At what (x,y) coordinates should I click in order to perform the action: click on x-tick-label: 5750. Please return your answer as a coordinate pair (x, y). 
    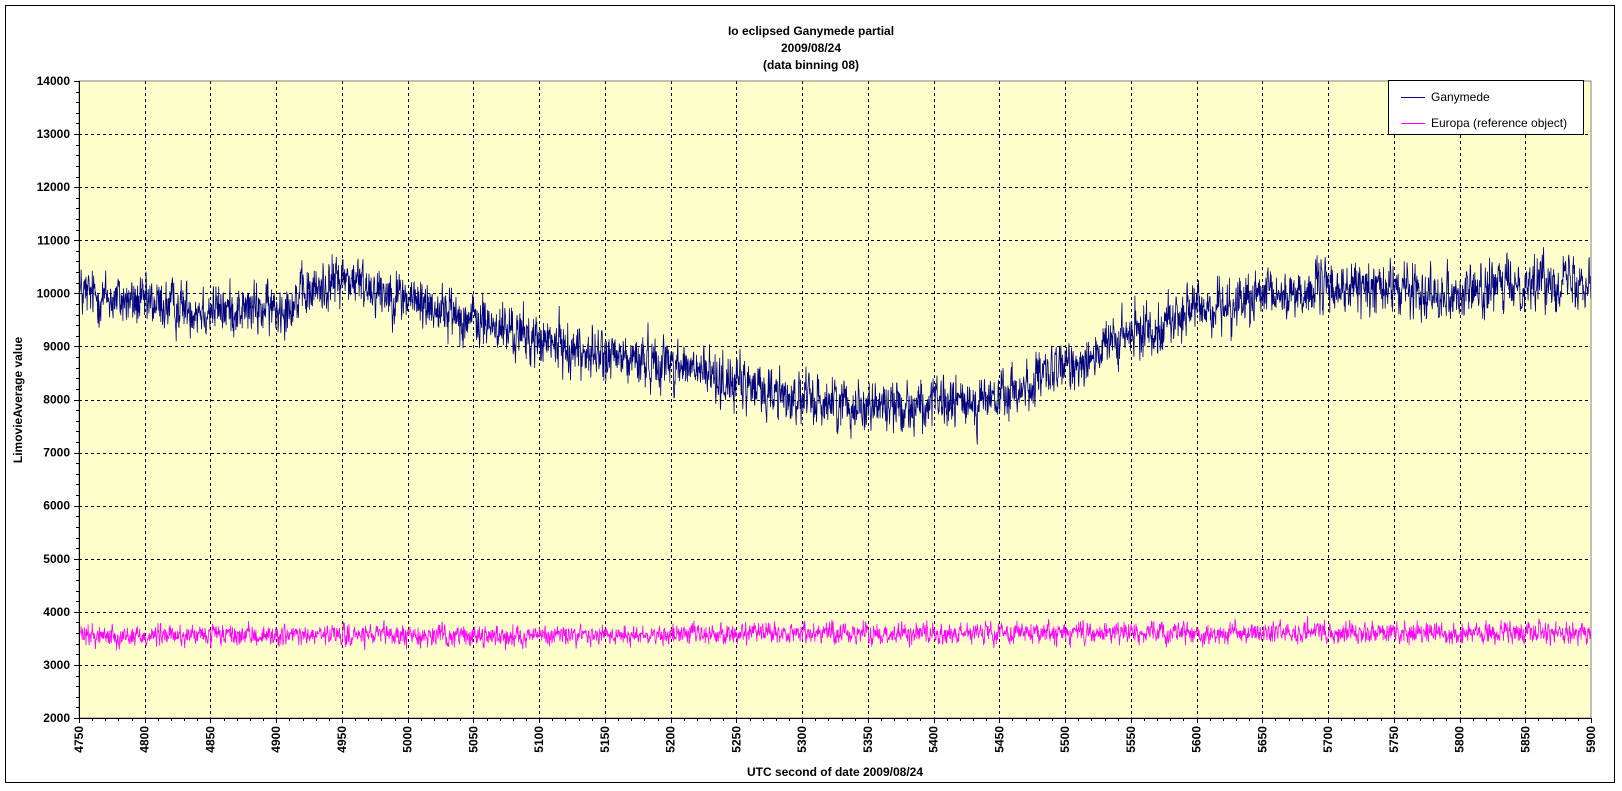
    Looking at the image, I should click on (1394, 739).